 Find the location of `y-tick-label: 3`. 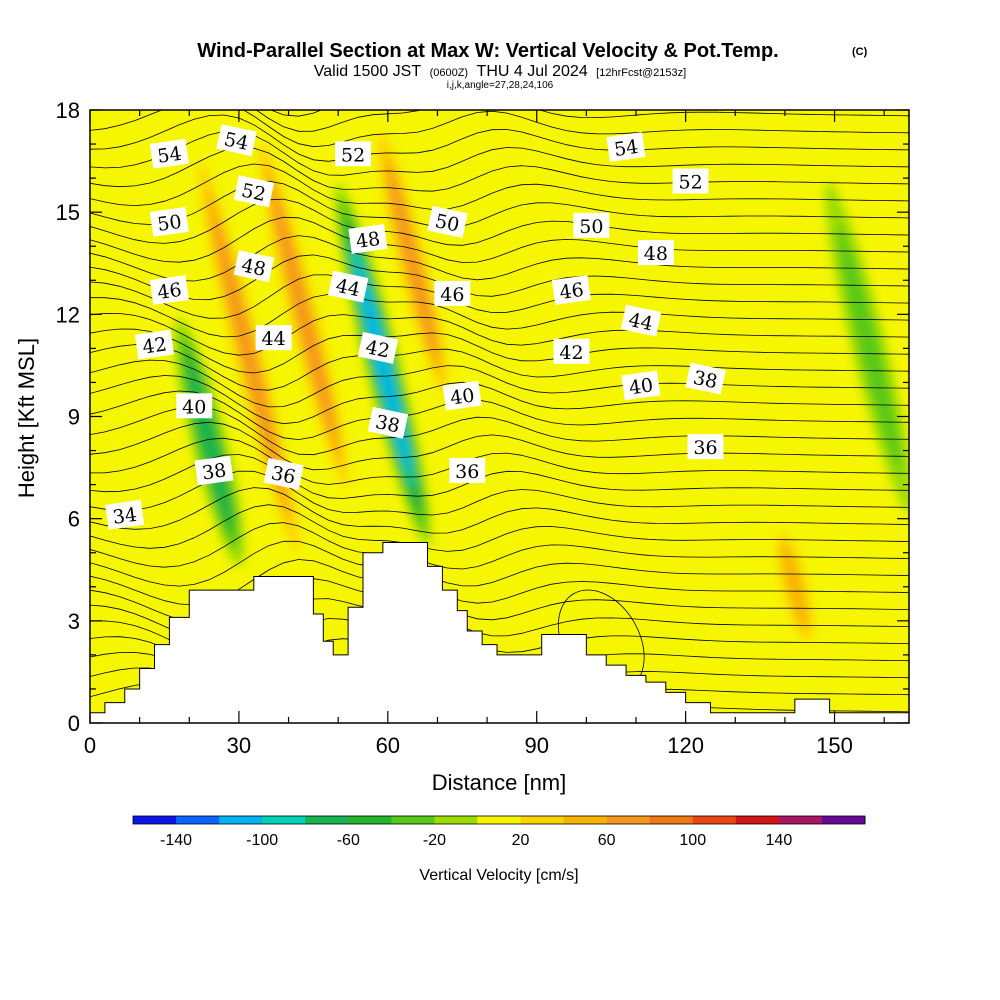

y-tick-label: 3 is located at coordinates (74, 621).